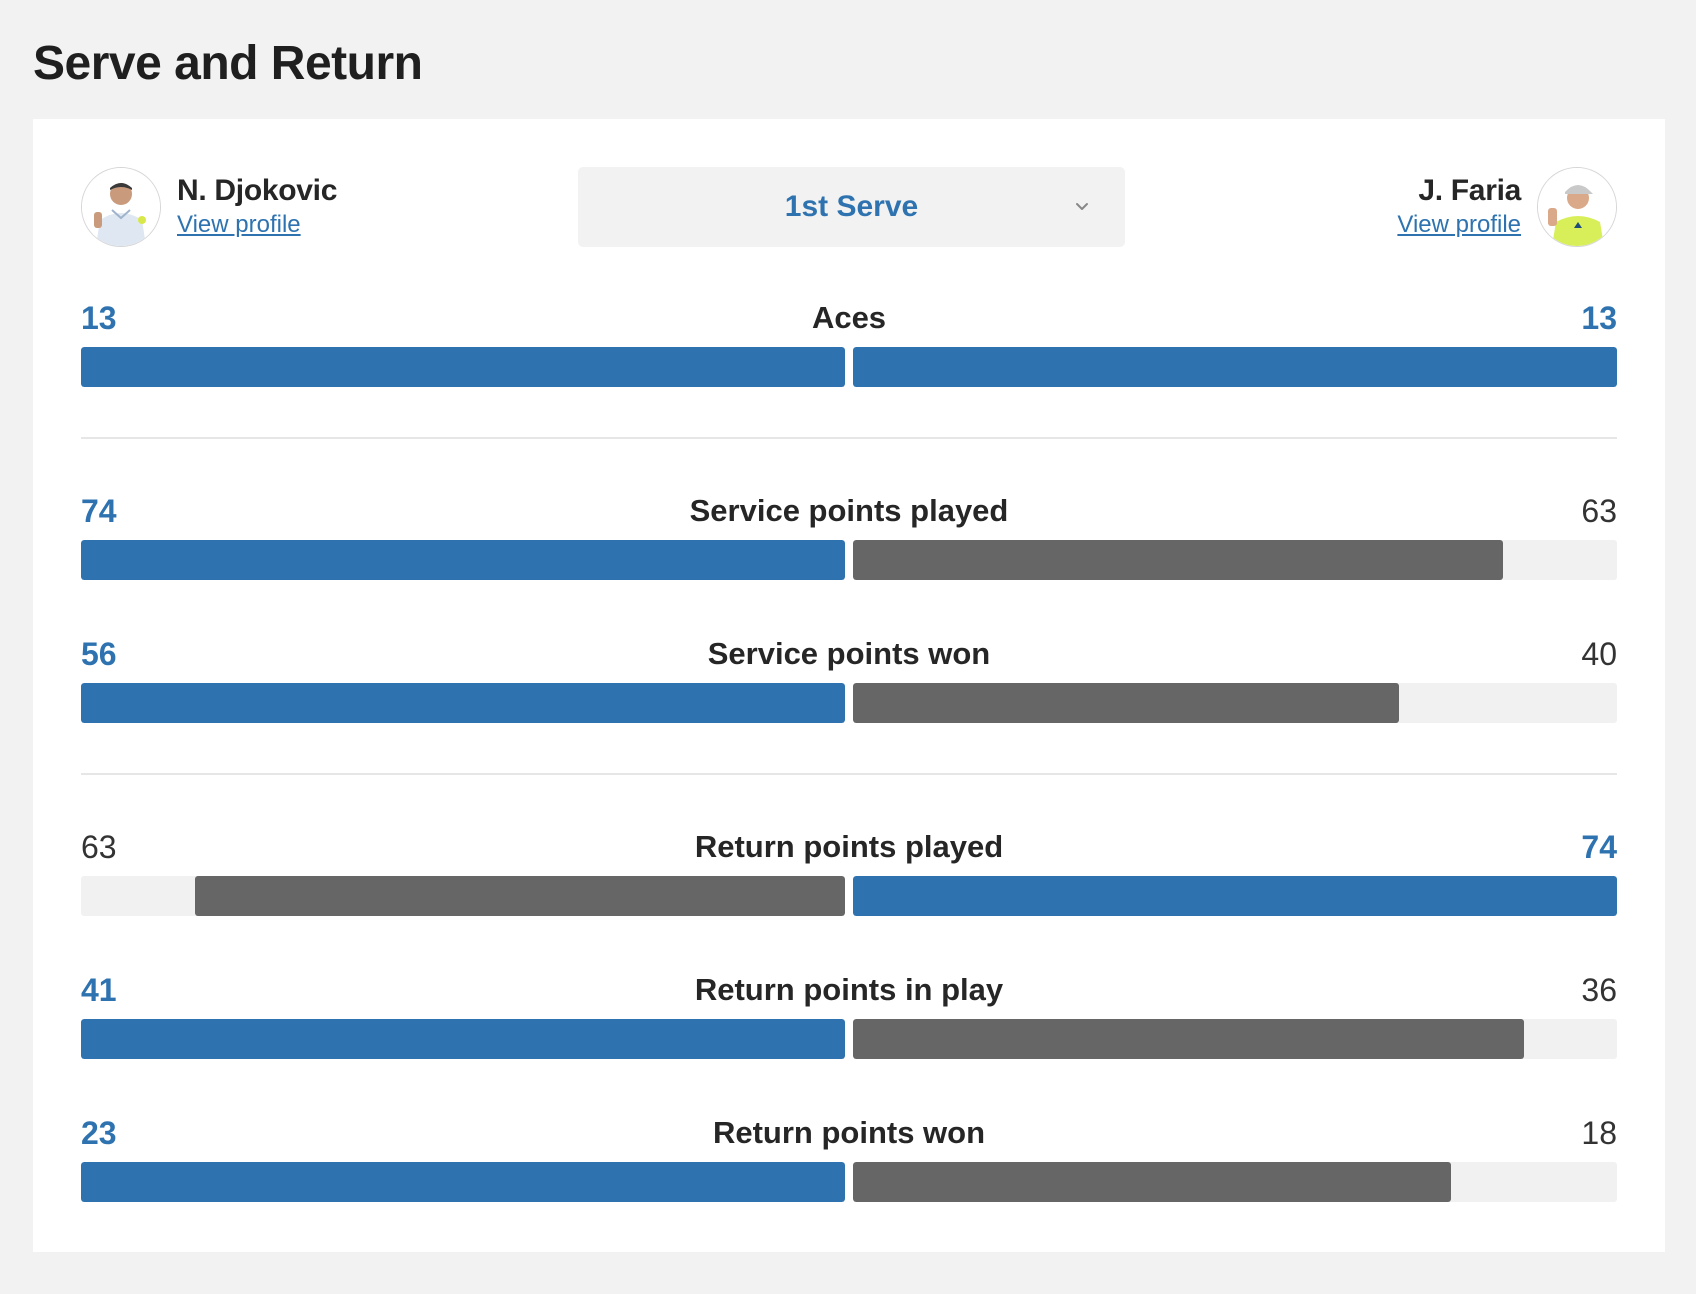  Describe the element at coordinates (849, 653) in the screenshot. I see `stat-label: Service points won` at that location.